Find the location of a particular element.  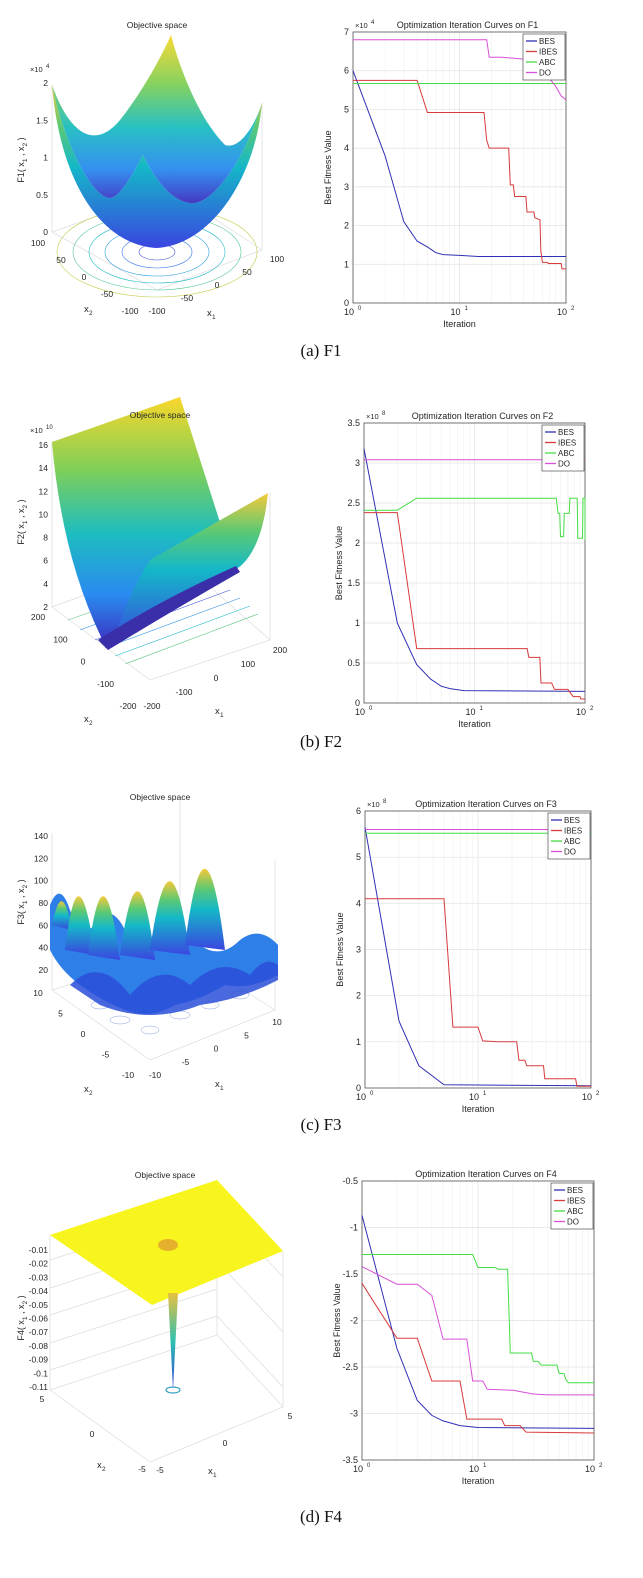

surface-plot-f1 is located at coordinates (157, 166).